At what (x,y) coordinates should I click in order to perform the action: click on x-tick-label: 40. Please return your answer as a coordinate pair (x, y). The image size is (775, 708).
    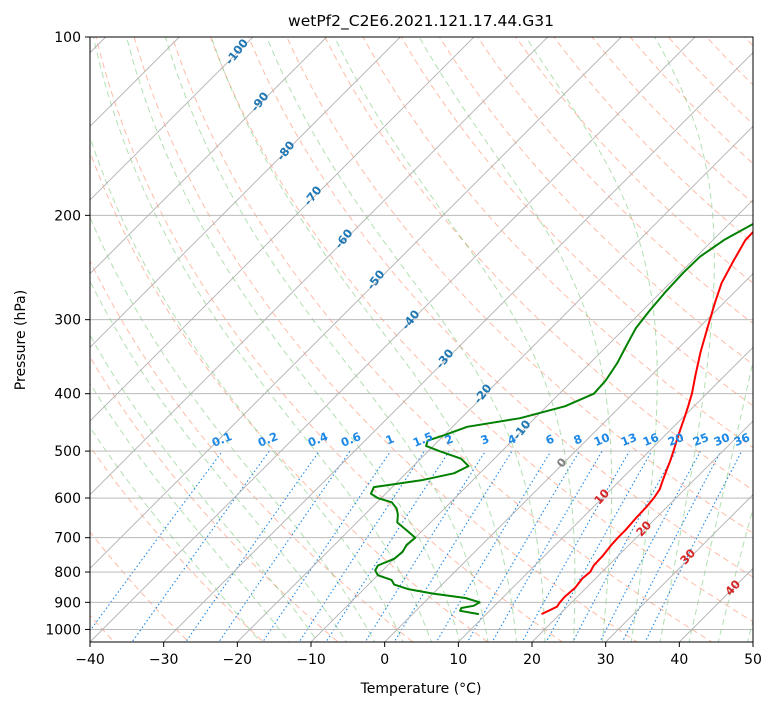
    Looking at the image, I should click on (679, 660).